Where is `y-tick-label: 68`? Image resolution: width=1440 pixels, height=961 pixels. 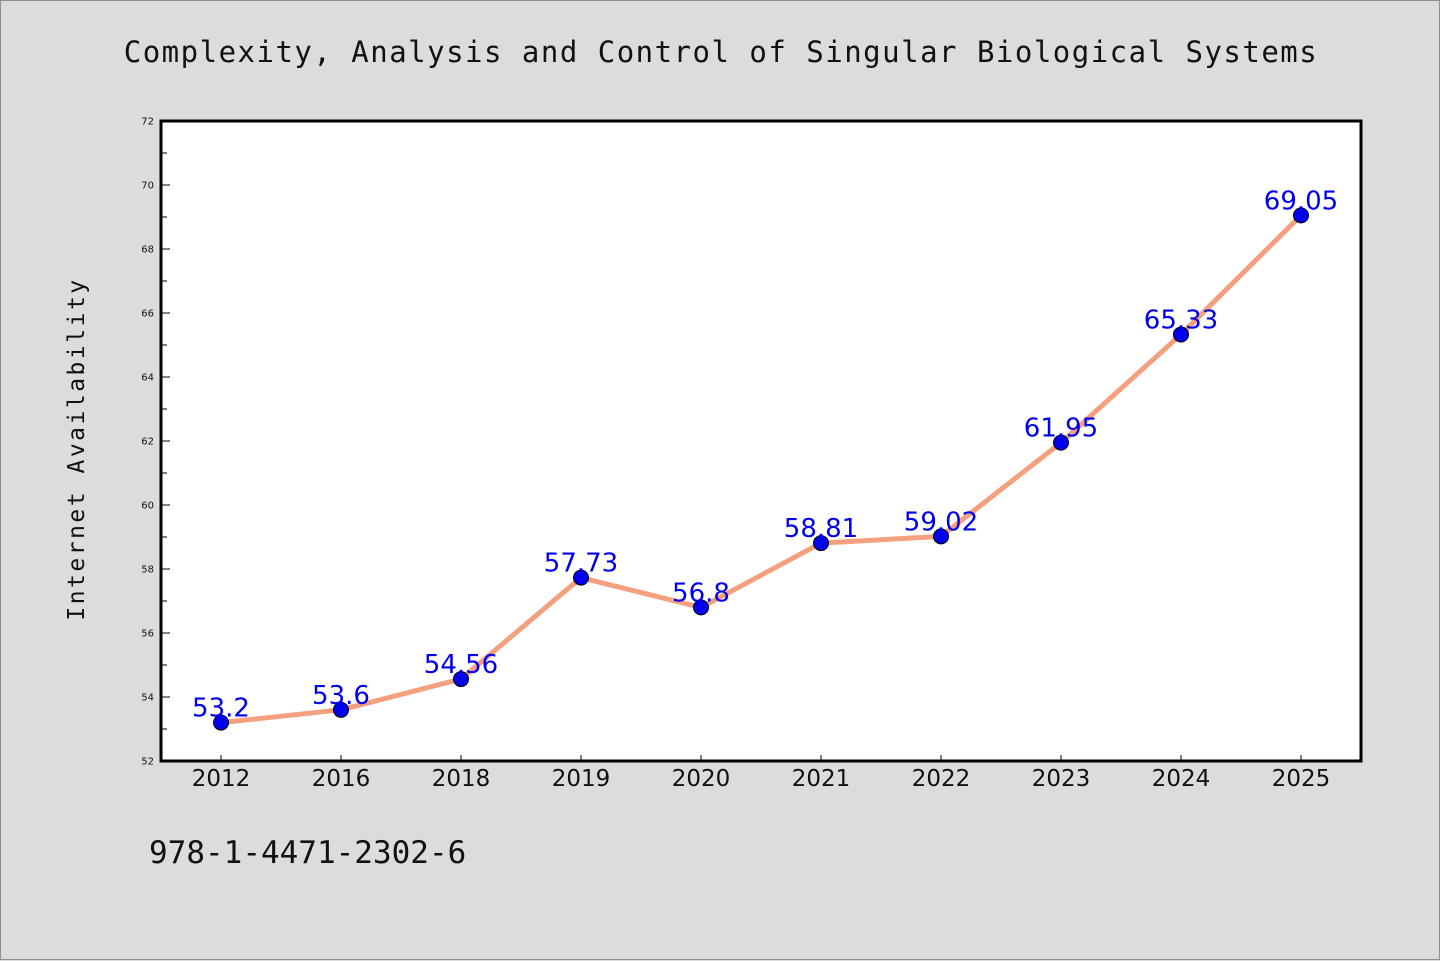 y-tick-label: 68 is located at coordinates (147, 250).